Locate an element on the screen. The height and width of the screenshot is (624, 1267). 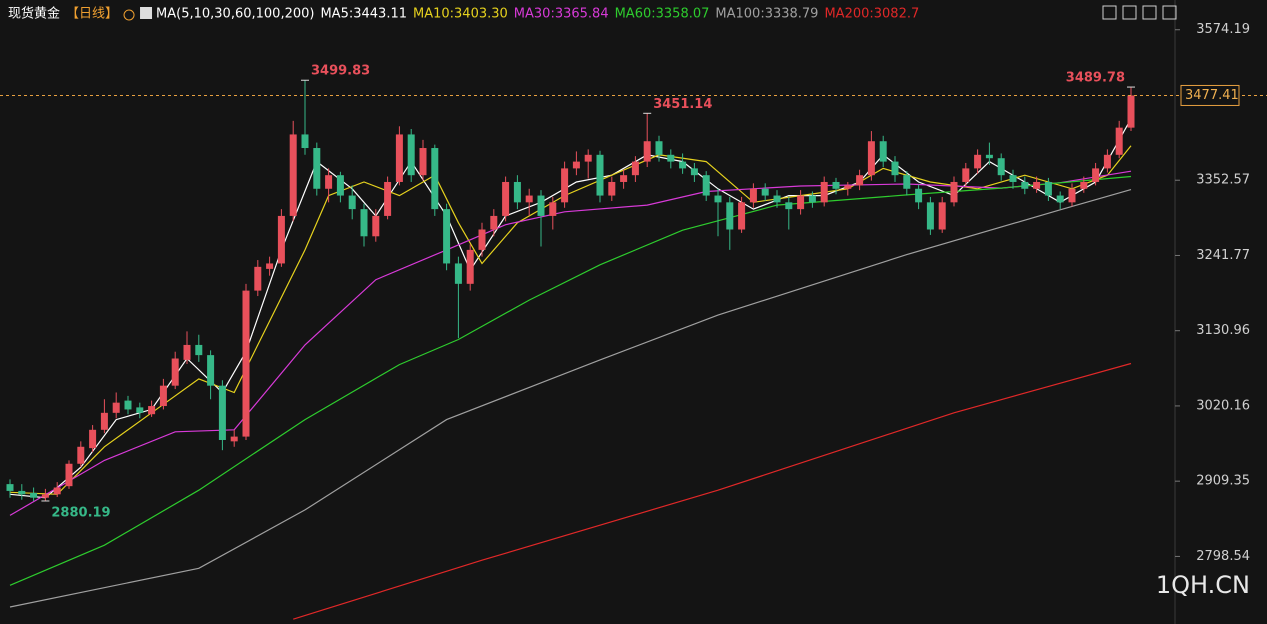
settings-icon is located at coordinates (129, 15).